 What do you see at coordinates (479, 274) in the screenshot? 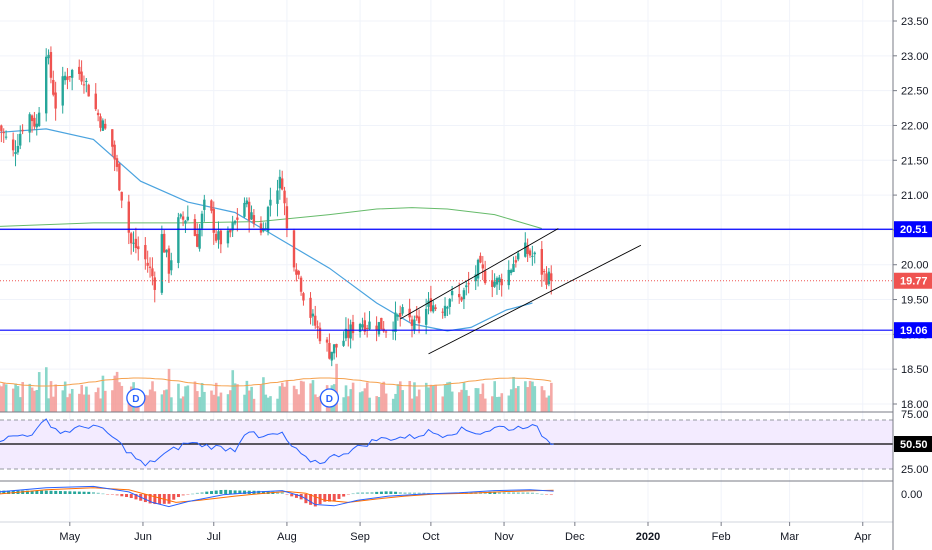
I see `channel-upper-line` at bounding box center [479, 274].